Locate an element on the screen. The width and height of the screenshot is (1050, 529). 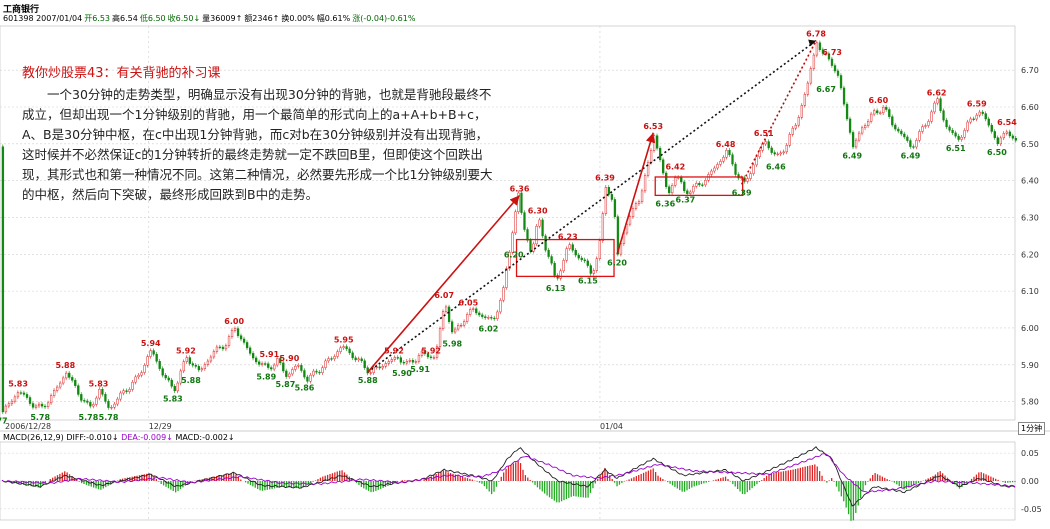
price-point-label: 6.49 is located at coordinates (852, 156).